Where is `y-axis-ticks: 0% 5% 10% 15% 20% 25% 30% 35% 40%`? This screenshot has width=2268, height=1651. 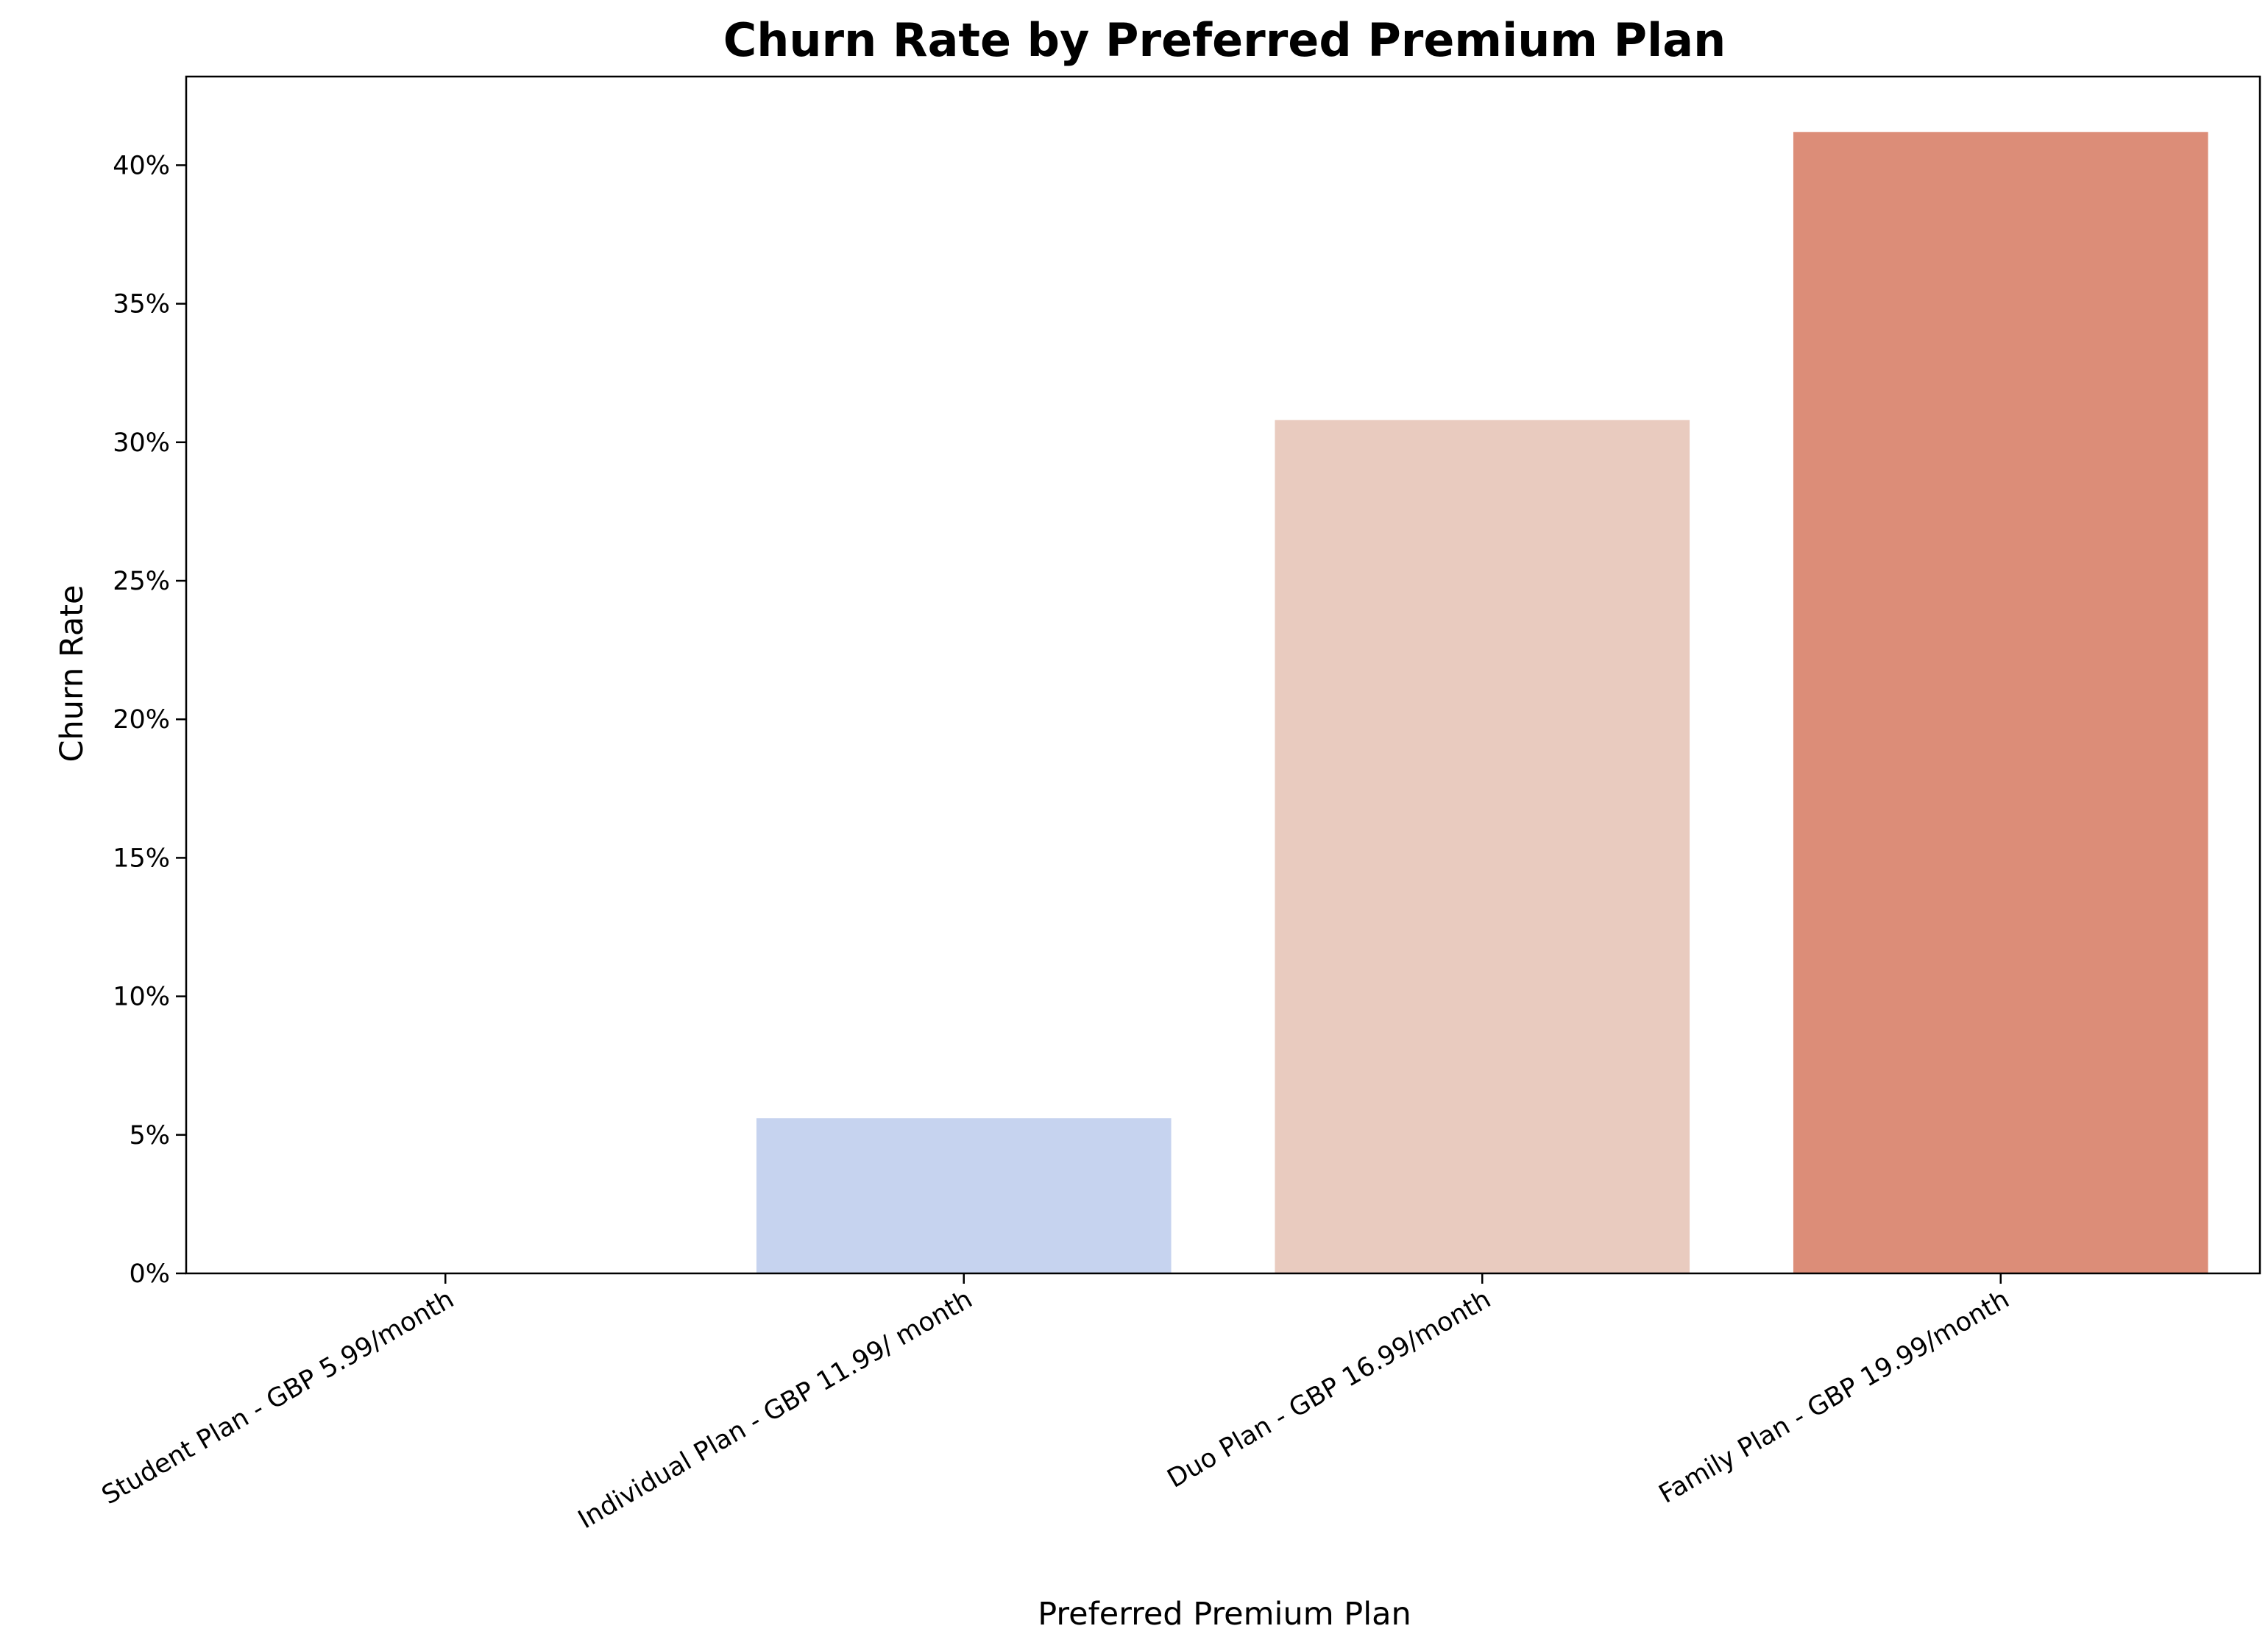 y-axis-ticks: 0% 5% 10% 15% 20% 25% 30% 35% 40% is located at coordinates (149, 720).